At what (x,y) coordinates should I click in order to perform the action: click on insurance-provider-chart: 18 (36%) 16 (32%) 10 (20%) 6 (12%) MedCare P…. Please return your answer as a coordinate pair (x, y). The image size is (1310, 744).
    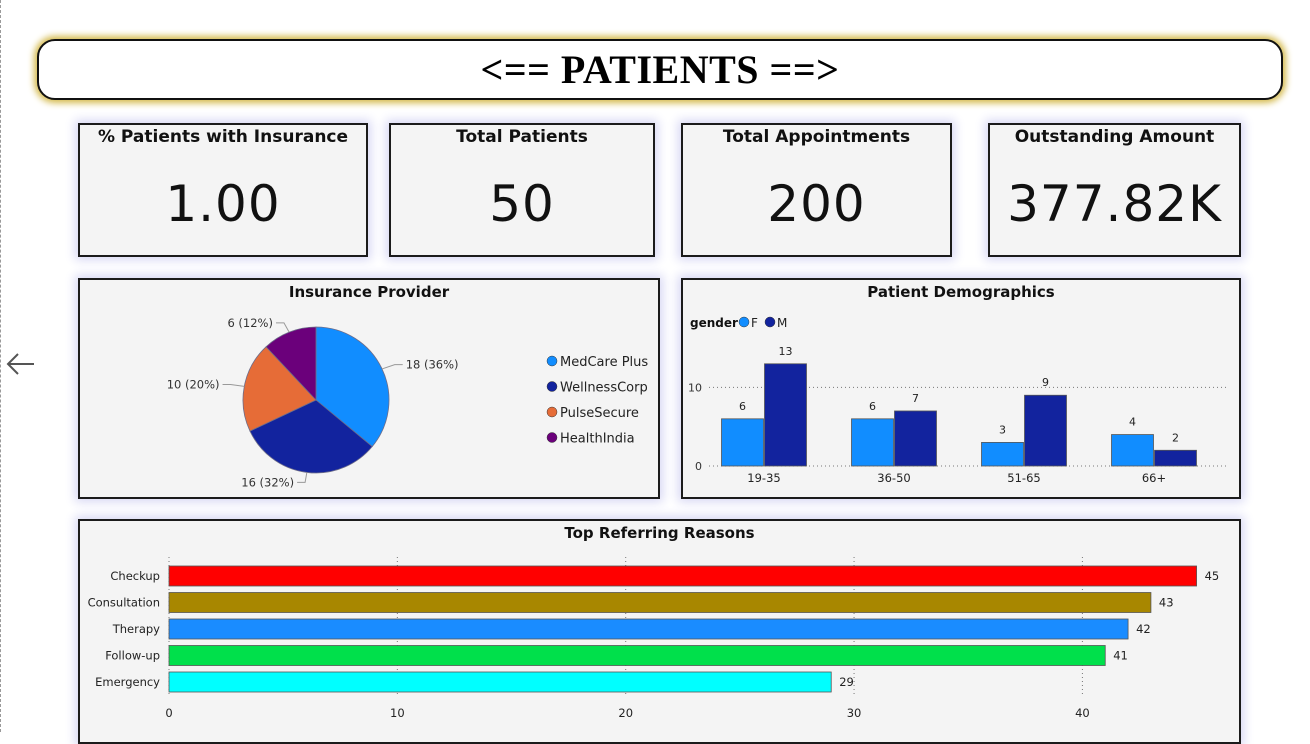
    Looking at the image, I should click on (408, 403).